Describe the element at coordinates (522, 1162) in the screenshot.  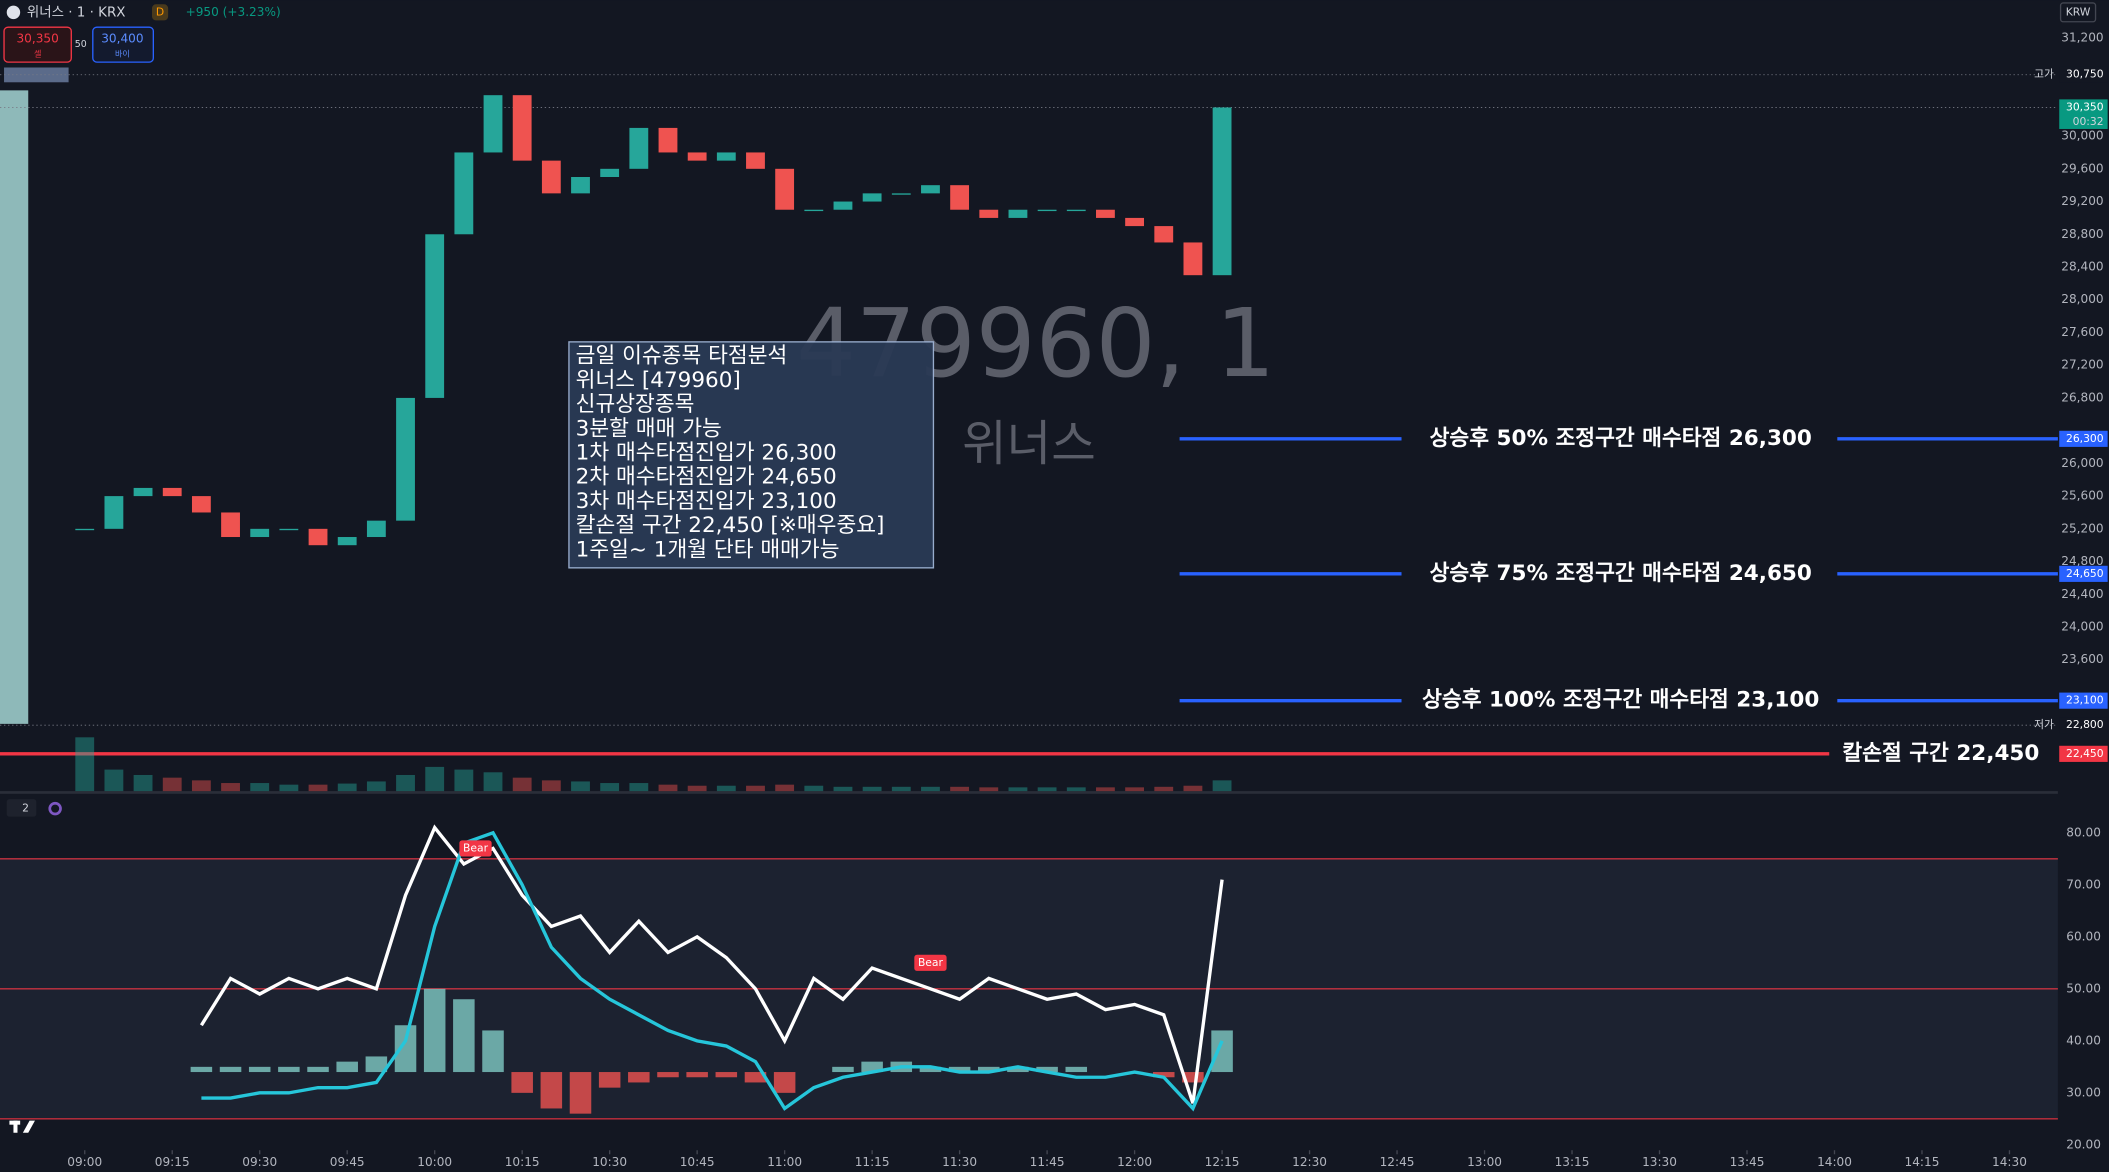
I see `x-tick-label: 10:15` at that location.